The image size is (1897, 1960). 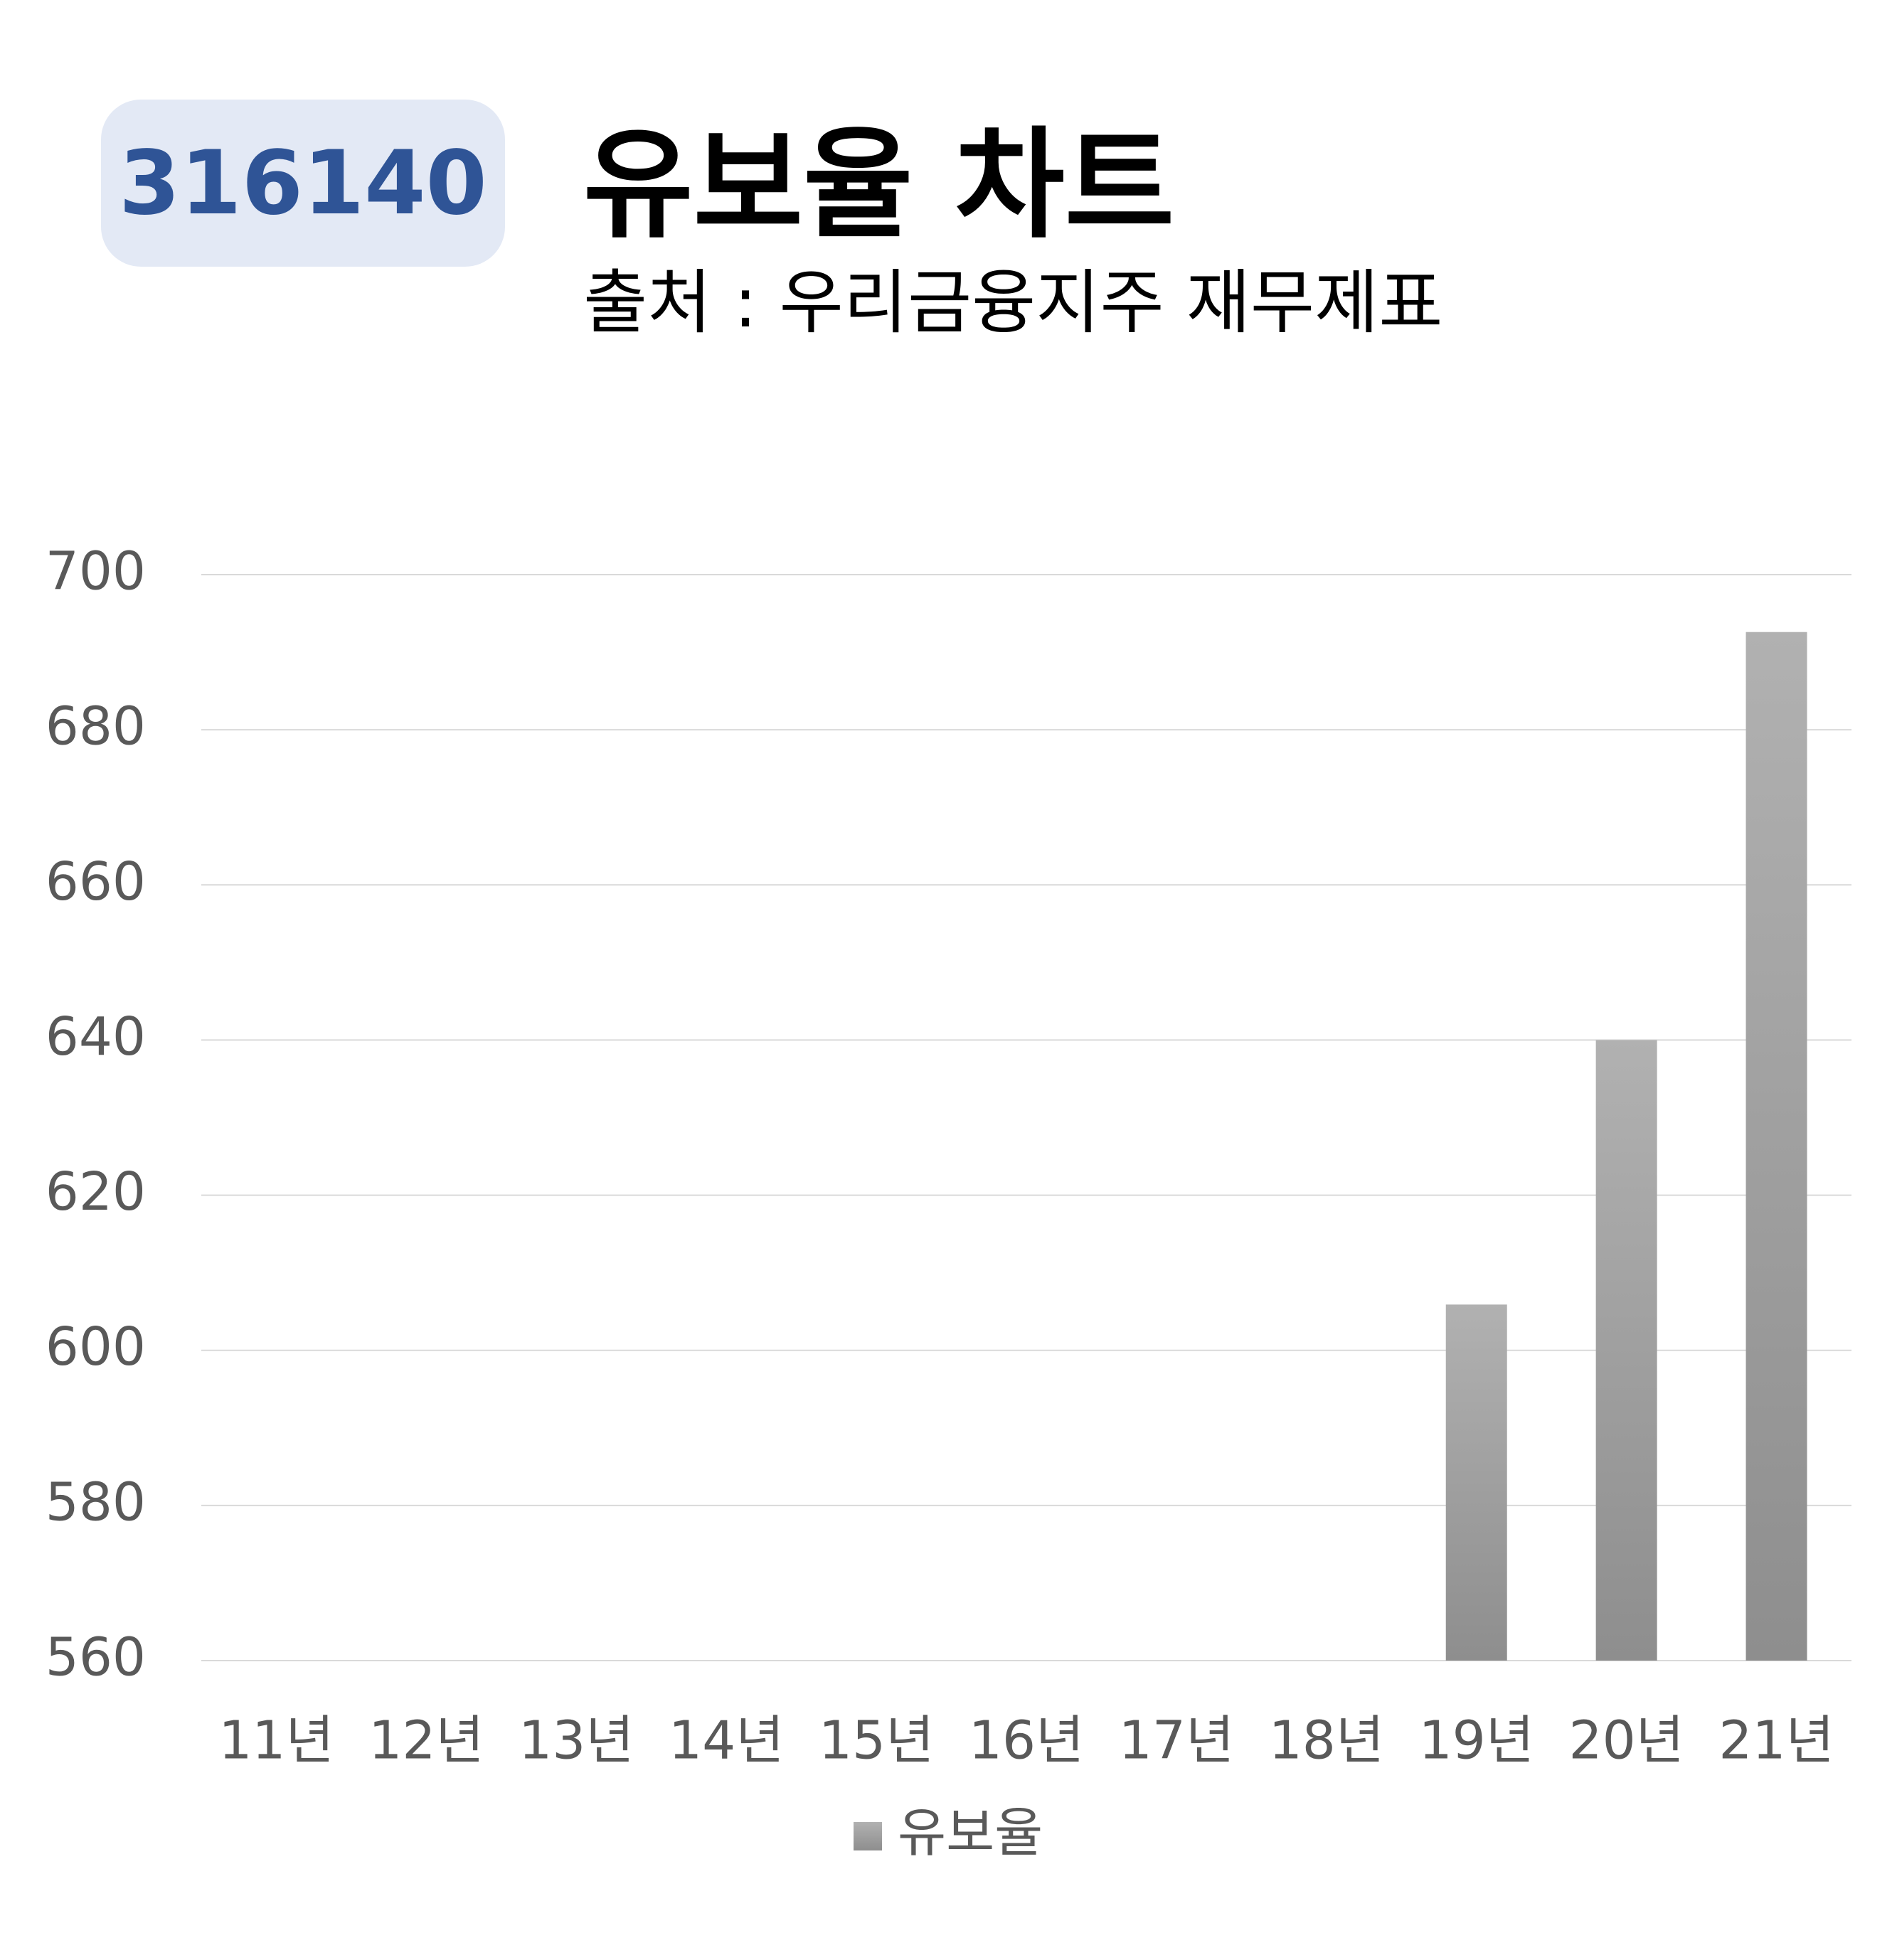 I want to click on y-tick-label: 580, so click(x=96, y=1502).